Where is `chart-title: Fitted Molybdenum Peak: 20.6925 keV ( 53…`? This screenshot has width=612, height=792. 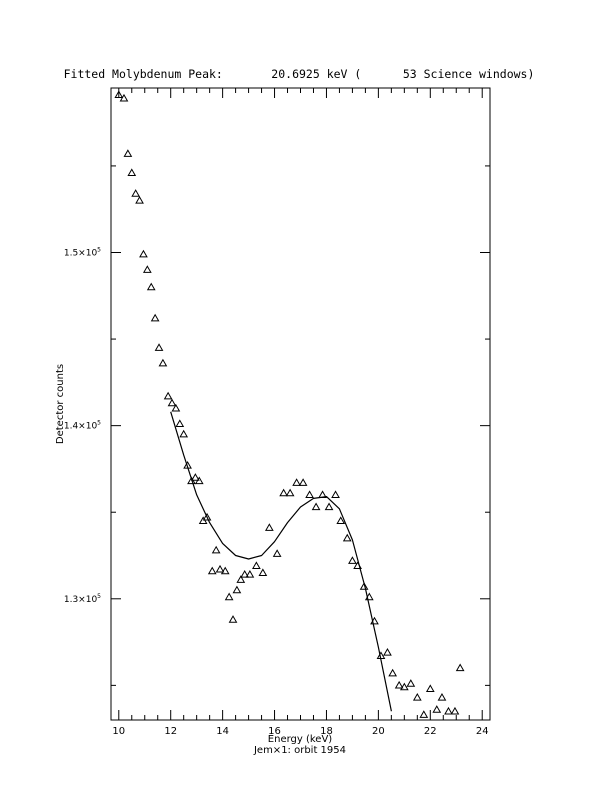 chart-title: Fitted Molybdenum Peak: 20.6925 keV ( 53… is located at coordinates (299, 74).